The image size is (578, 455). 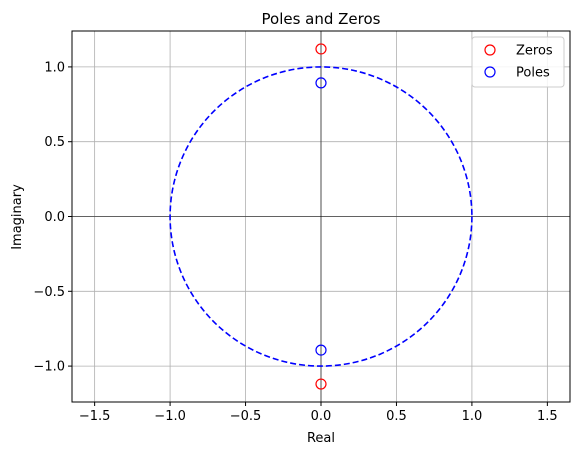 I want to click on x-tick-label: −0.5, so click(x=246, y=416).